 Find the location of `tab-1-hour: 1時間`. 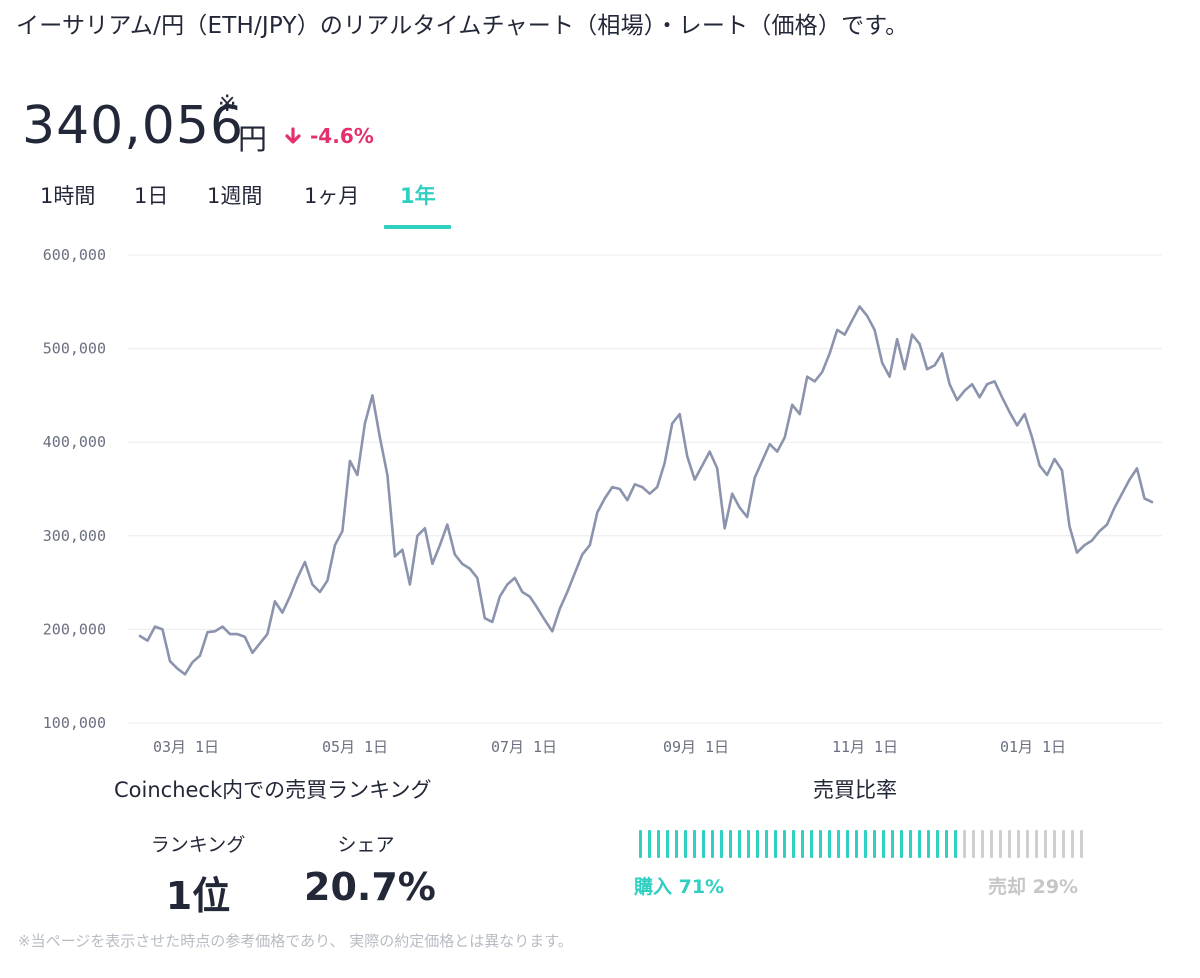

tab-1-hour: 1時間 is located at coordinates (68, 196).